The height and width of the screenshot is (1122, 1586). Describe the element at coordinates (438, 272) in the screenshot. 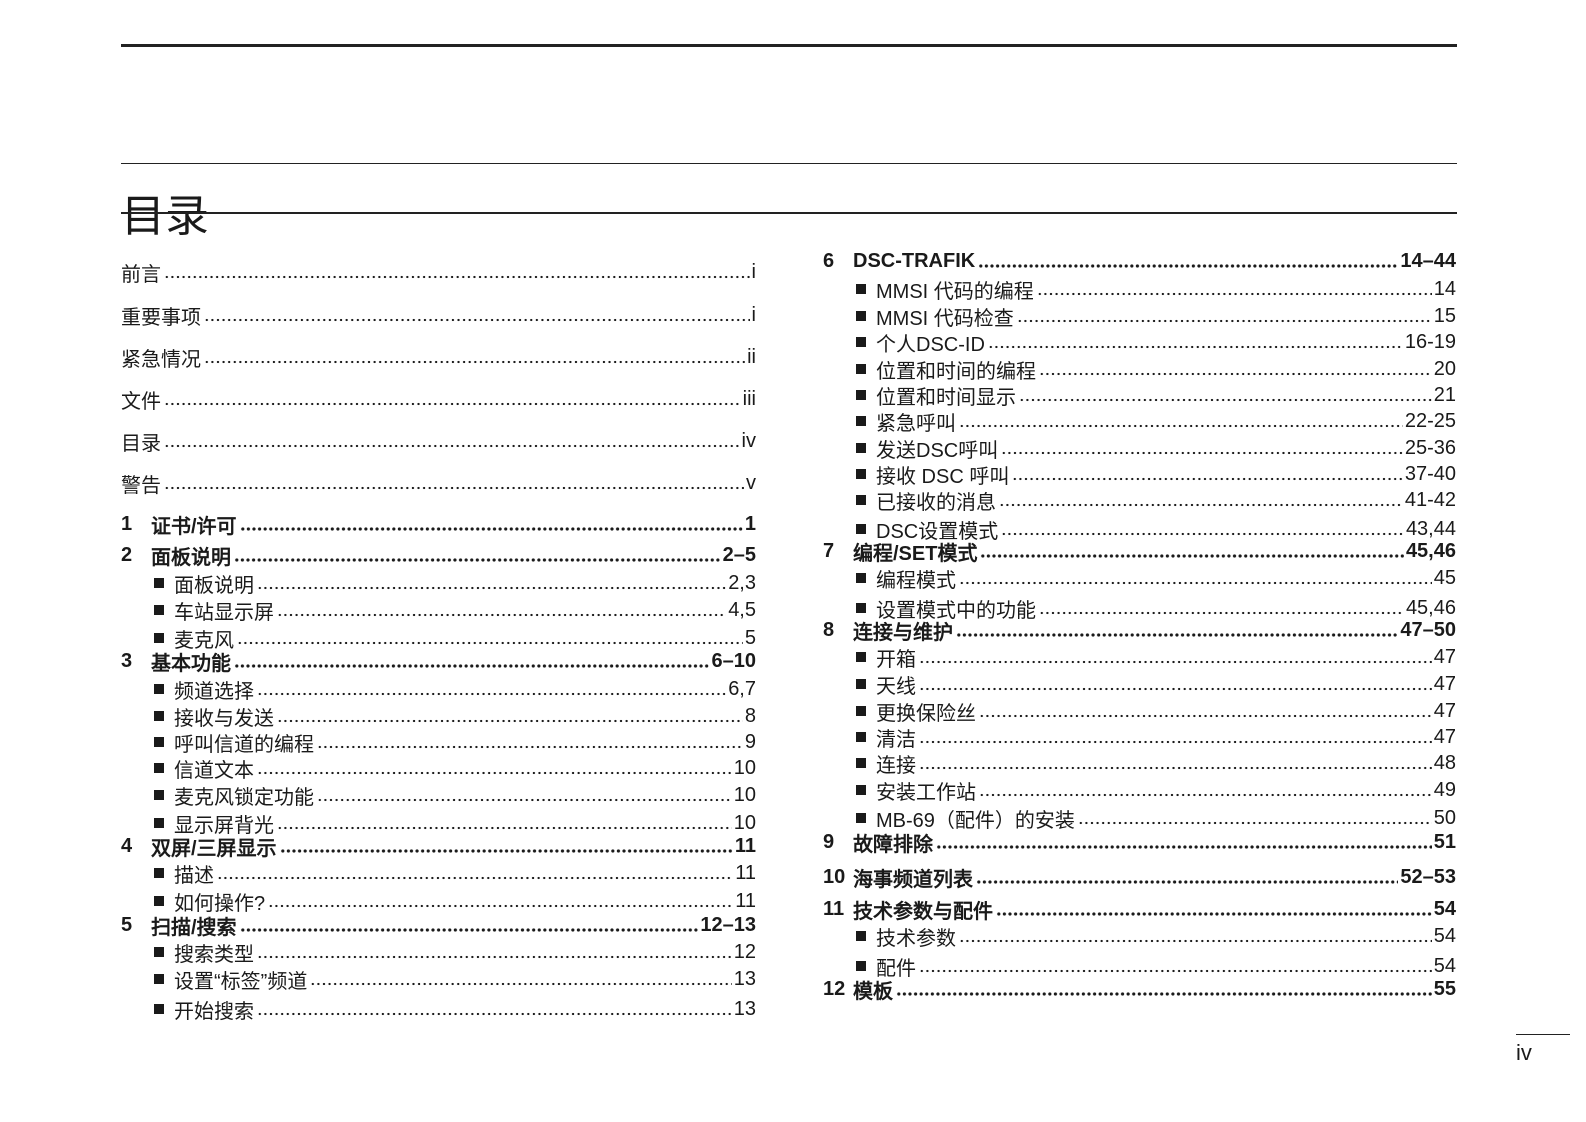

I see `toc-entry: 前言 i` at that location.